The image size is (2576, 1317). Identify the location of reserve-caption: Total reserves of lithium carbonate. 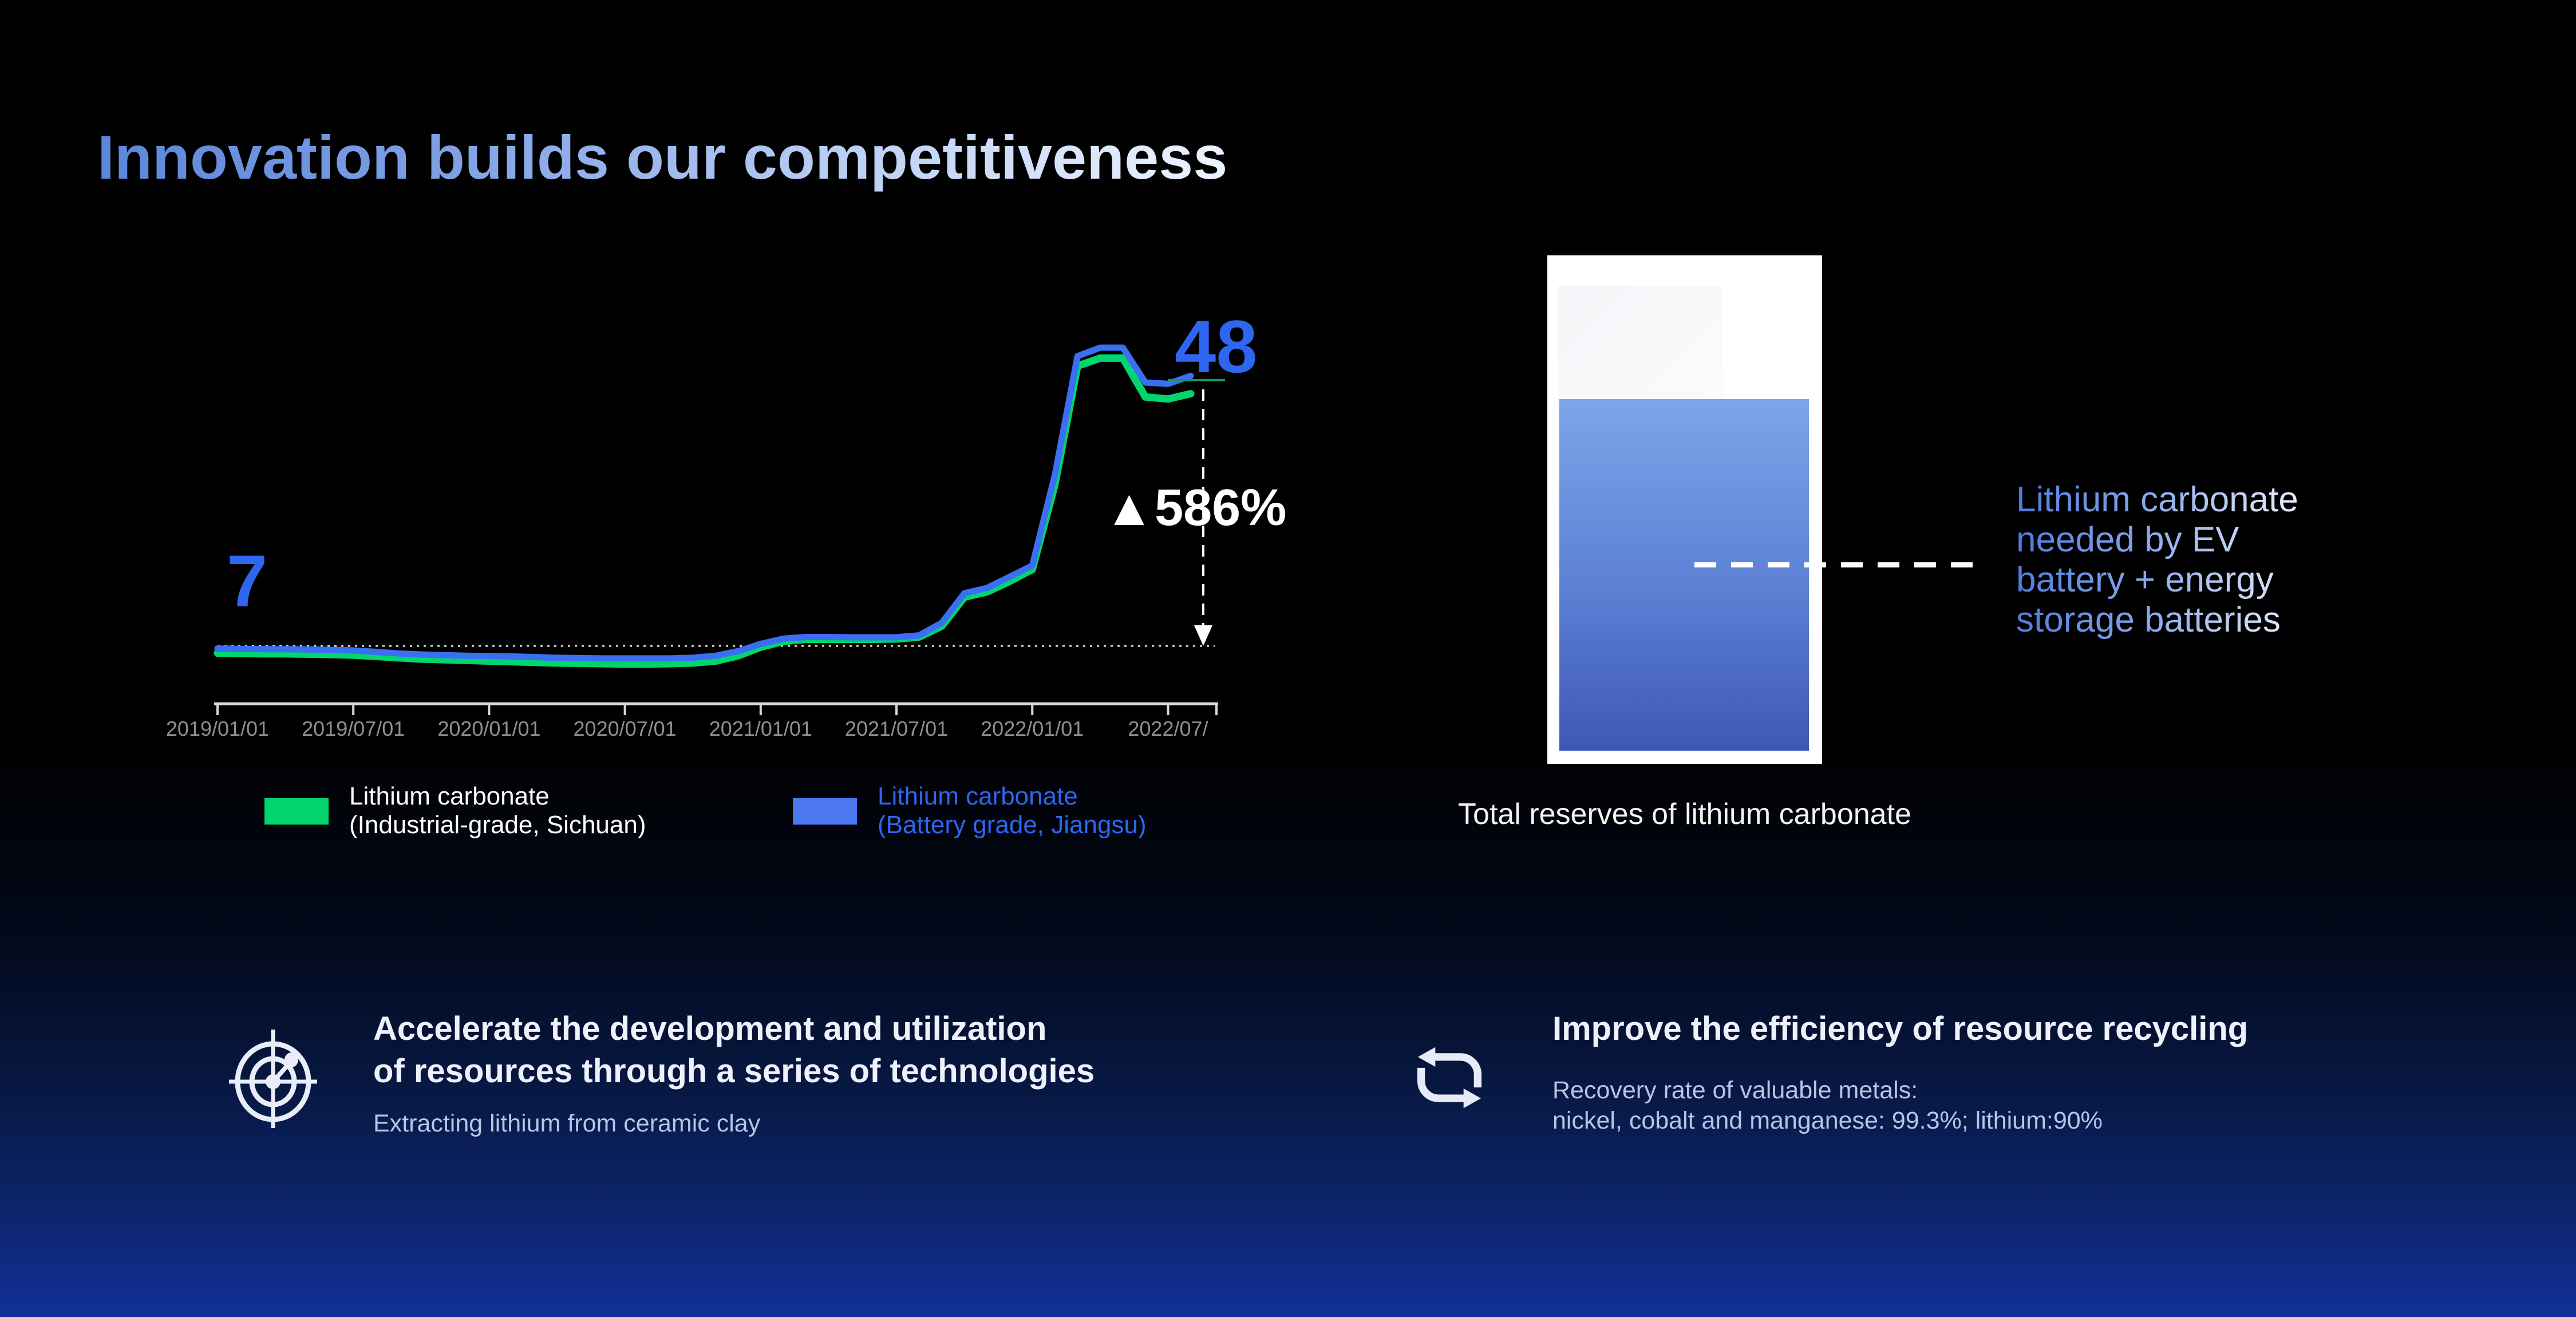
(1684, 814).